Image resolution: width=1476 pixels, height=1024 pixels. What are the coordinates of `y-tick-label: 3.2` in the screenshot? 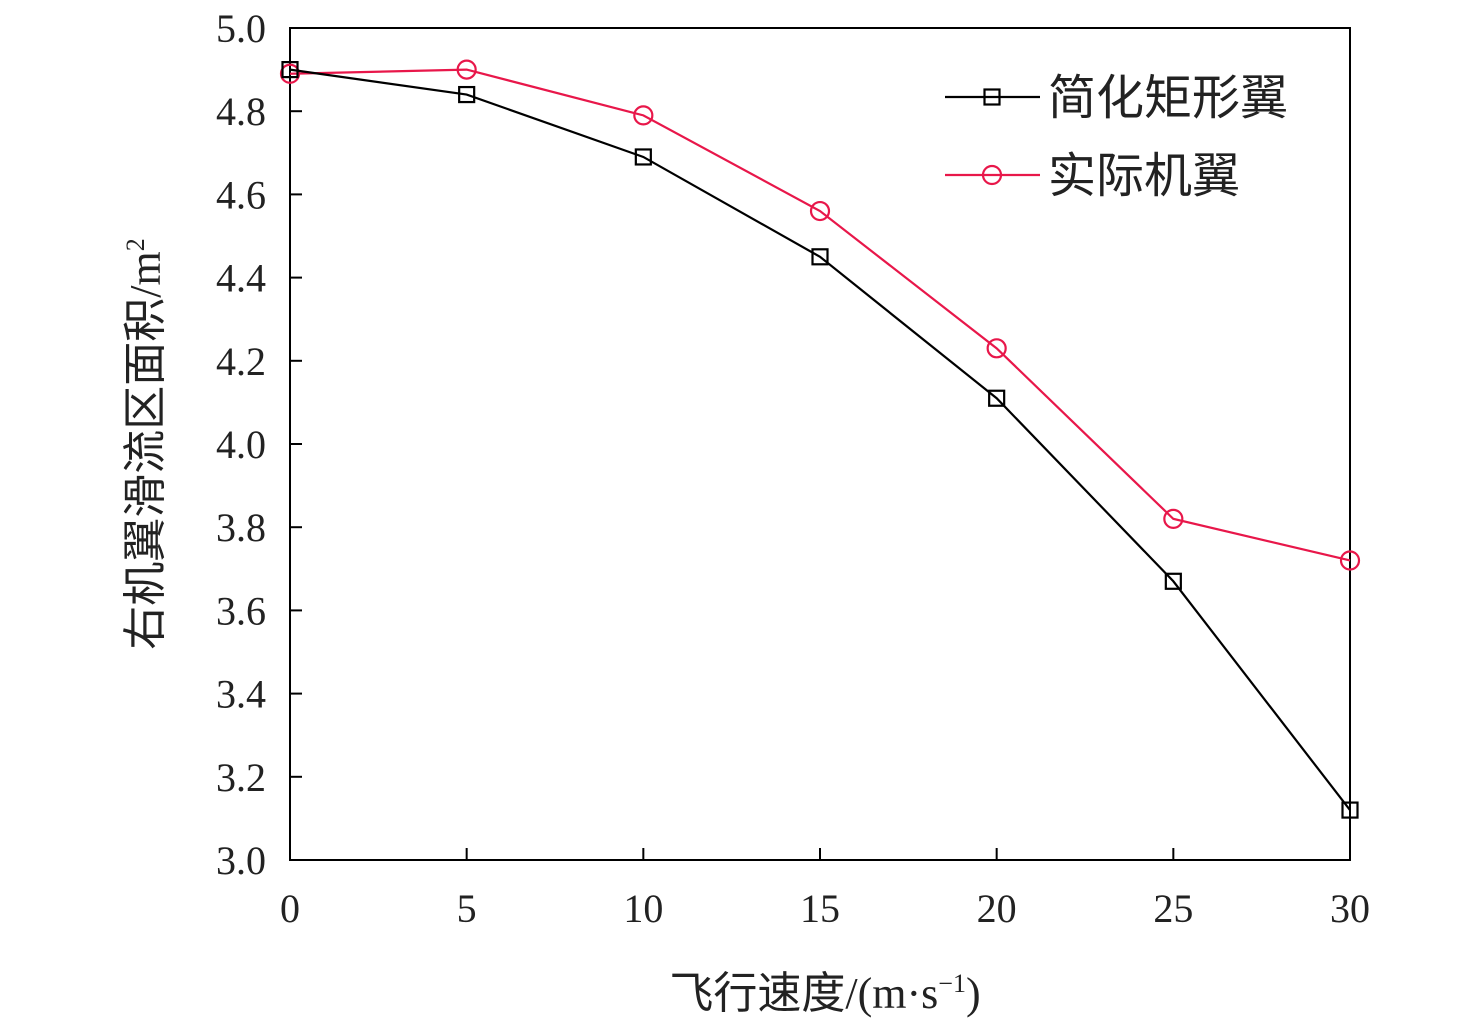 It's located at (241, 777).